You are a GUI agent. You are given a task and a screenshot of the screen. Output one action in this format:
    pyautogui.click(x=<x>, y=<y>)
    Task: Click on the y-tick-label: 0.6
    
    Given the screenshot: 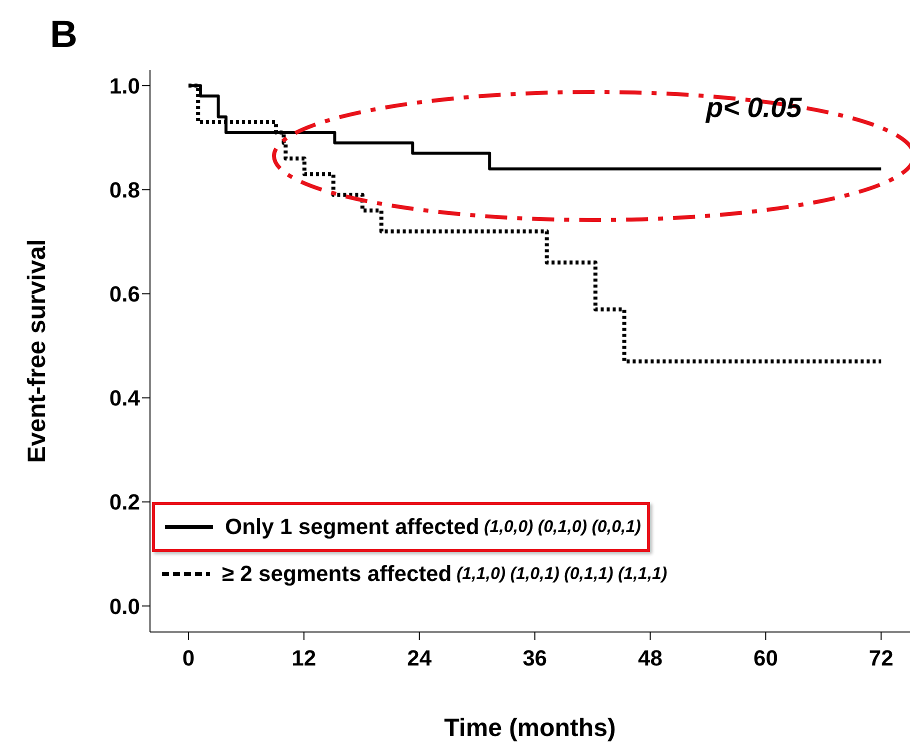 What is the action you would take?
    pyautogui.click(x=124, y=294)
    